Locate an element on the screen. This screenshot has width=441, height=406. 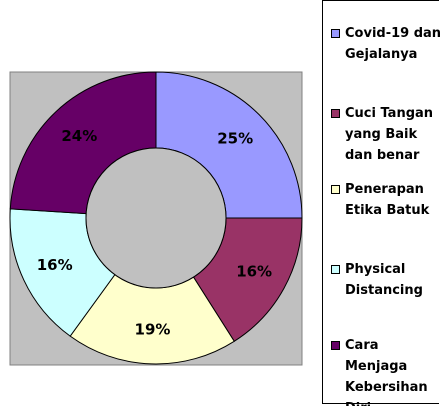
legend-label: Cara Menjaga Kebersihan Diri is located at coordinates (386, 372).